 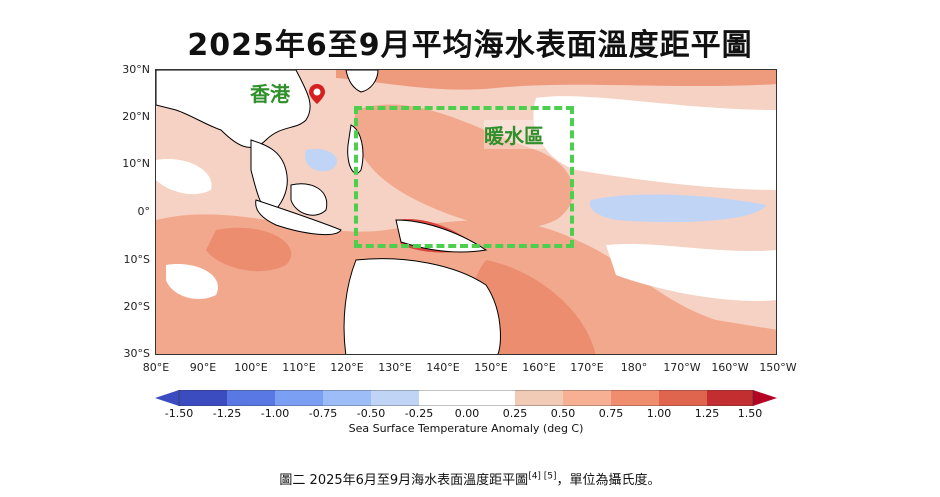 What do you see at coordinates (136, 163) in the screenshot?
I see `lat-label: 10°N` at bounding box center [136, 163].